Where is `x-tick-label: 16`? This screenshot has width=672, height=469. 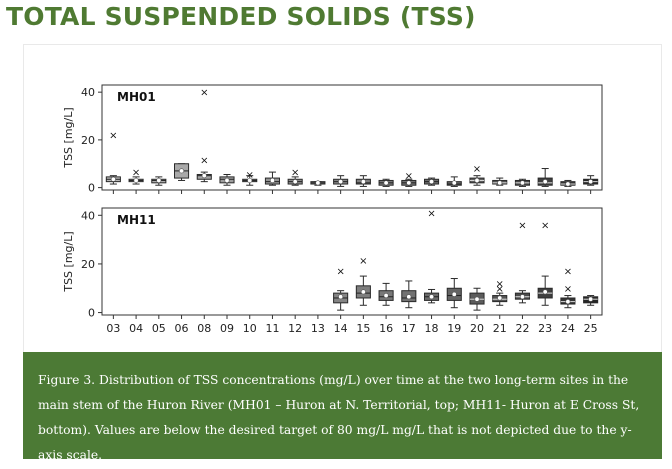
x-tick-label: 16 is located at coordinates (386, 328).